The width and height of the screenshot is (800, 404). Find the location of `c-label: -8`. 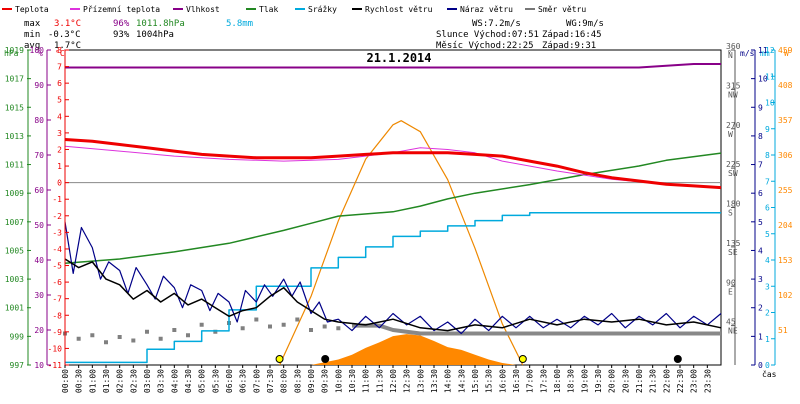

c-label: -8 is located at coordinates (57, 315).